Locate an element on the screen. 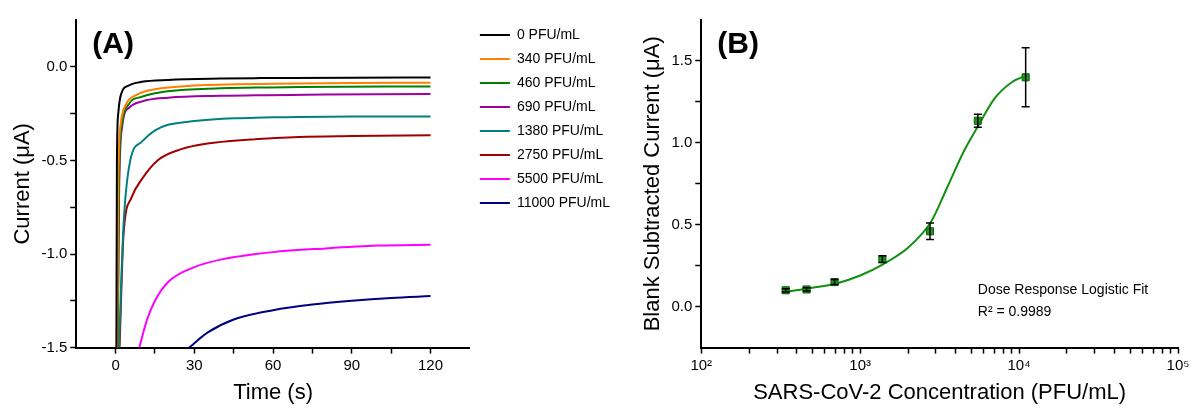 This screenshot has height=416, width=1204. x-axis-title: SARS-CoV-2 Concentration (PFU/mL) is located at coordinates (940, 391).